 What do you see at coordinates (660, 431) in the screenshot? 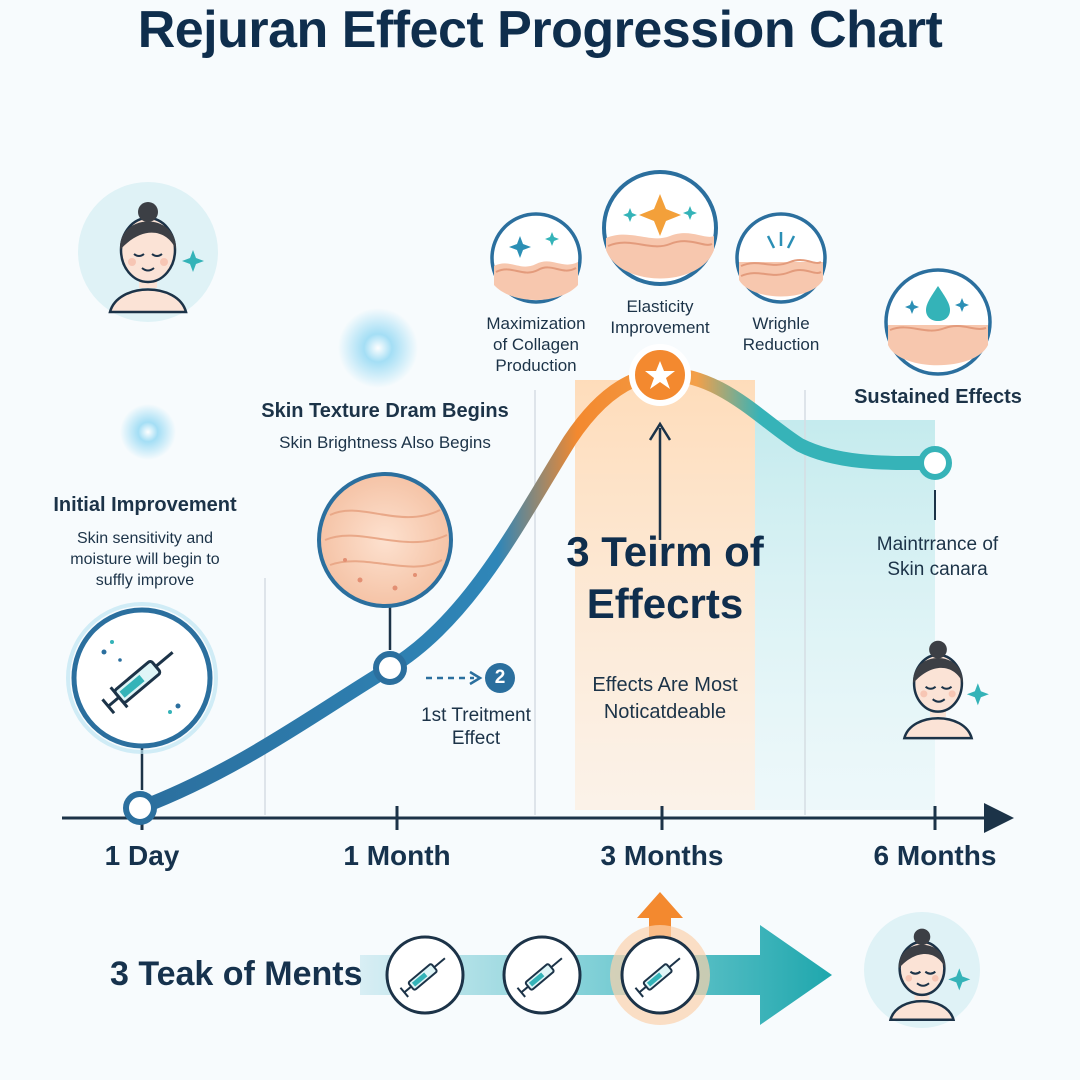
I see `peak-arrowhead` at bounding box center [660, 431].